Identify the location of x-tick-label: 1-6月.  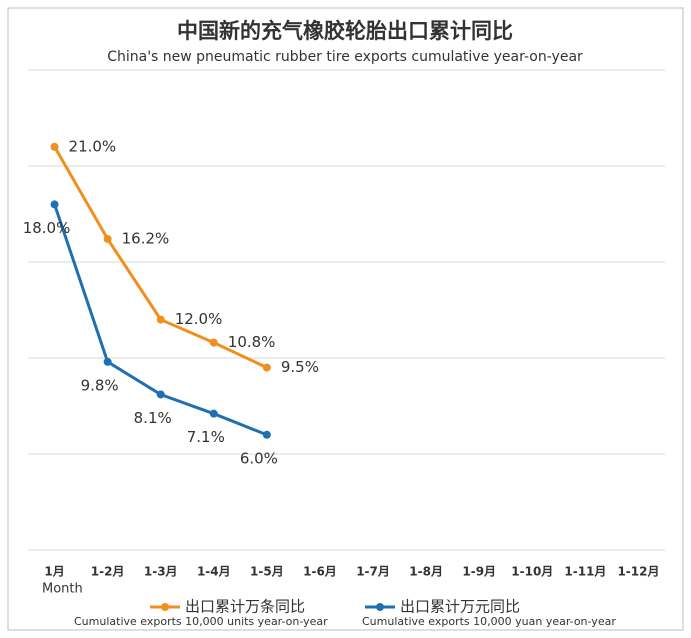
(320, 572).